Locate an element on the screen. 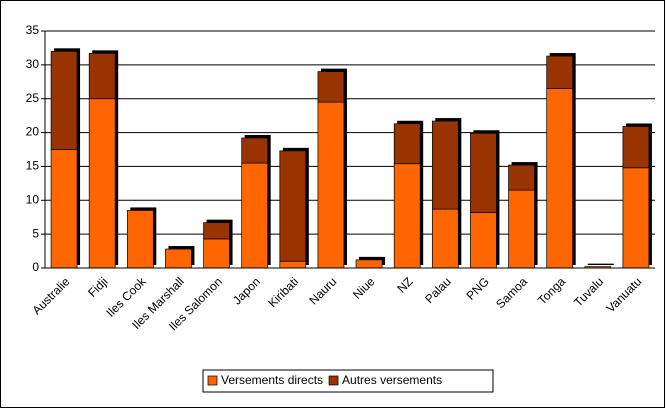  y-tick-label: 35 is located at coordinates (33, 30).